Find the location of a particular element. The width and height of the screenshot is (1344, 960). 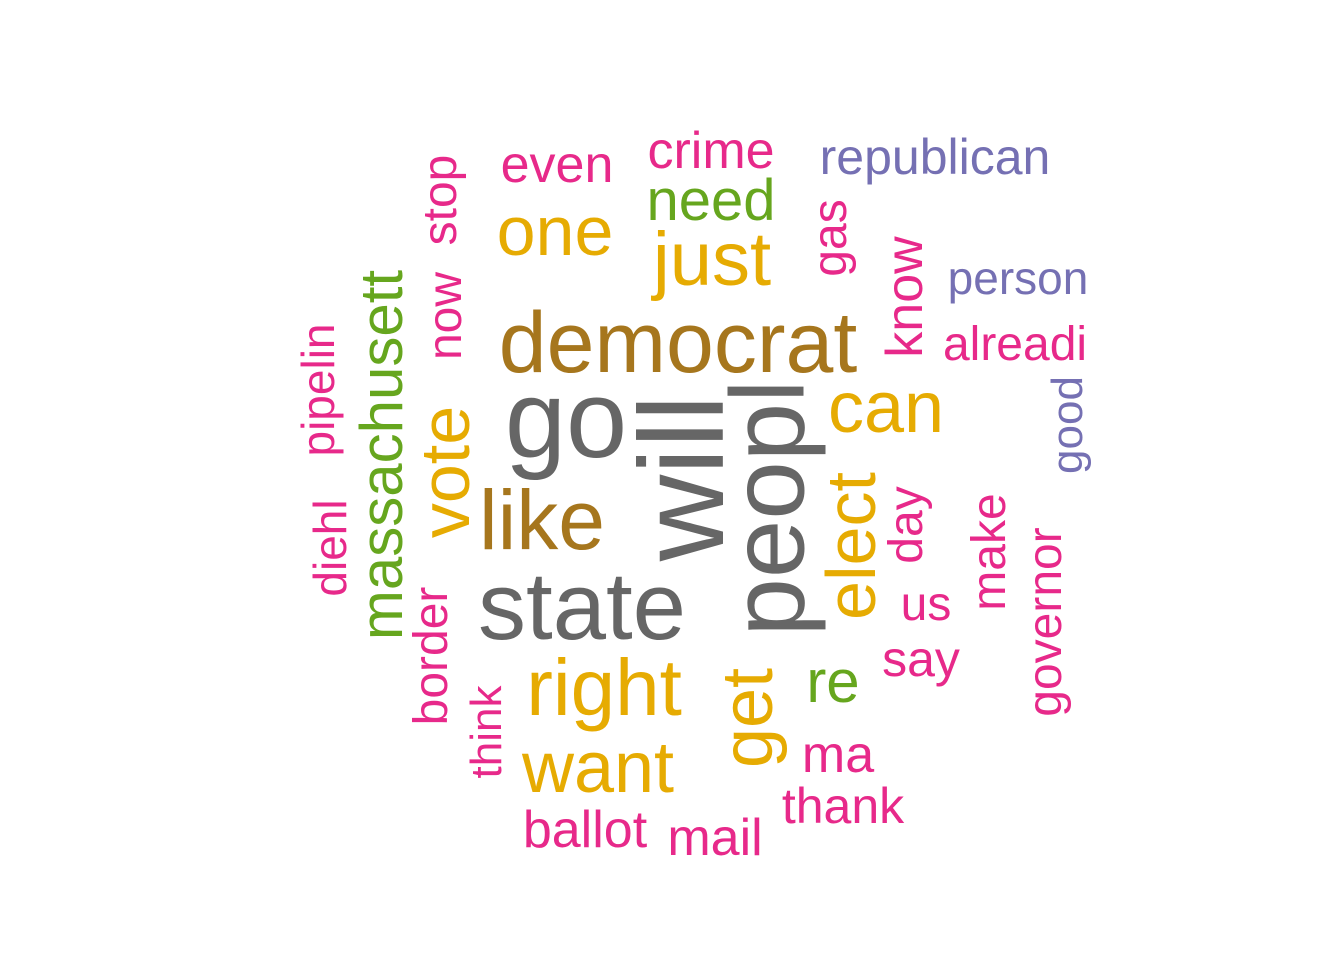

word-re: re is located at coordinates (833, 681).